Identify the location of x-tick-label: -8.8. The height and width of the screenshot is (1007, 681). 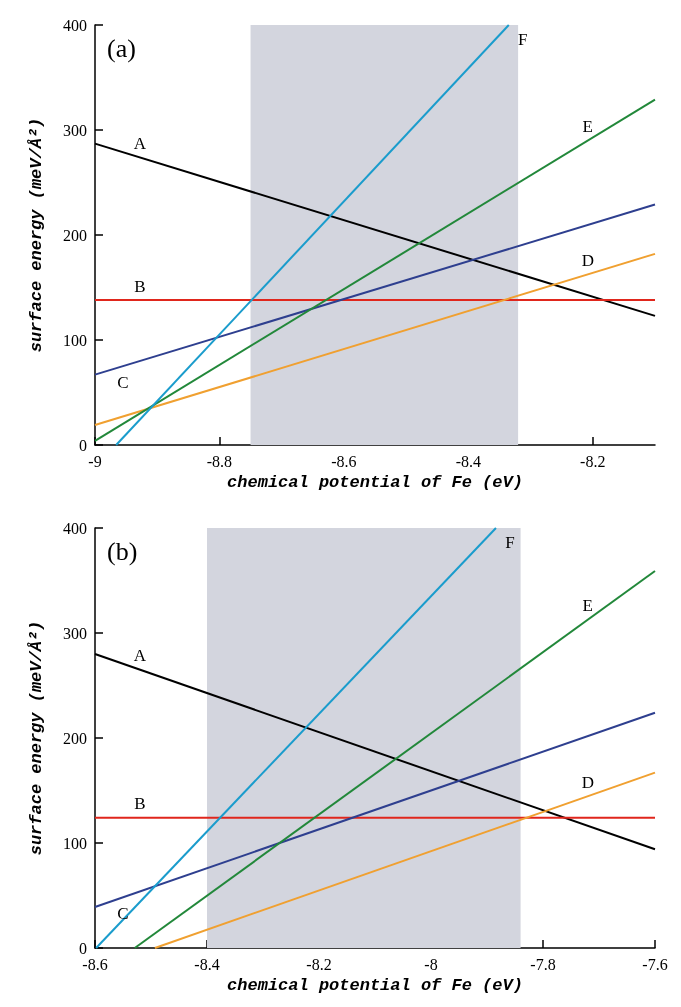
(219, 461).